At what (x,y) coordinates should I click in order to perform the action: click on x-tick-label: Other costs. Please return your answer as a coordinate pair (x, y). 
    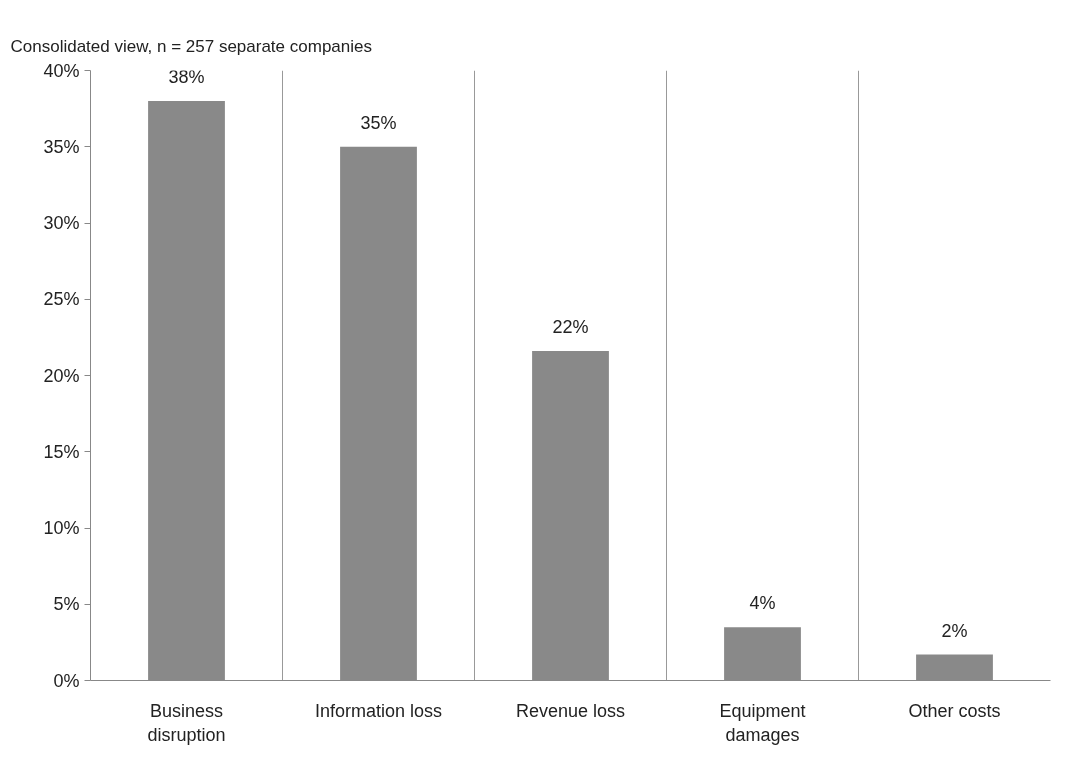
    Looking at the image, I should click on (954, 710).